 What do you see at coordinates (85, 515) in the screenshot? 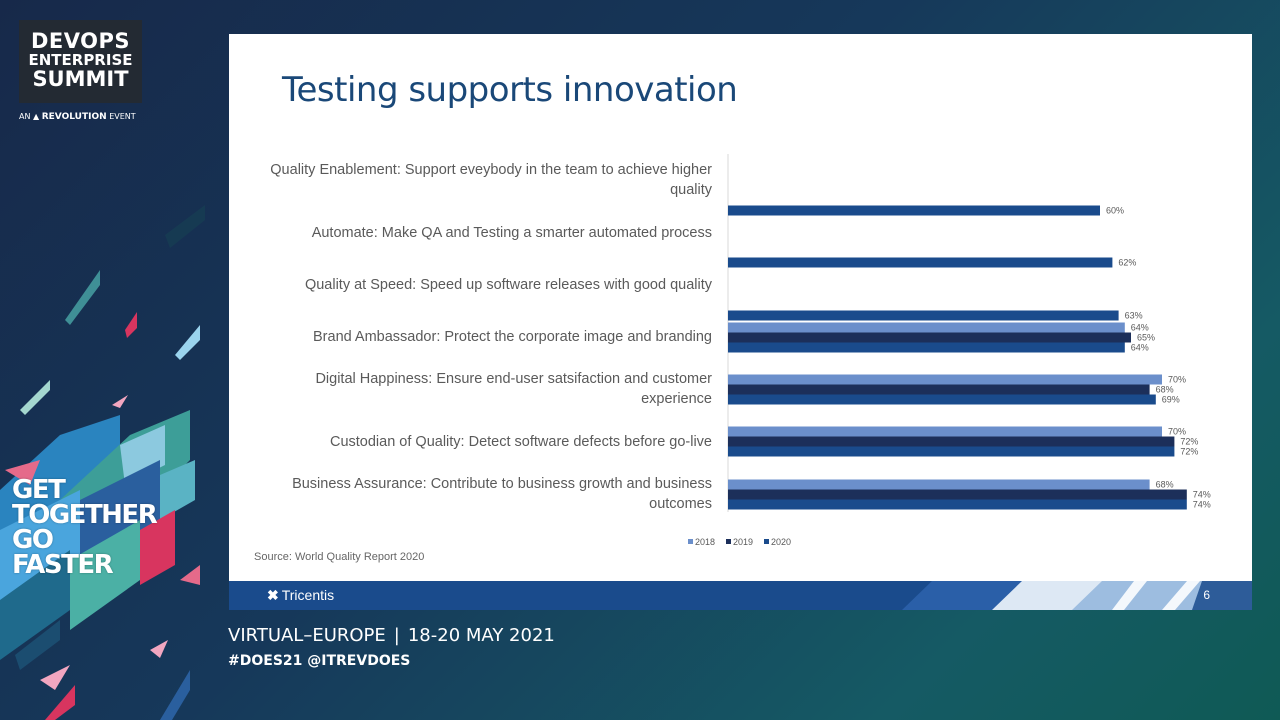
I see `tagline-line: TOGETHER` at bounding box center [85, 515].